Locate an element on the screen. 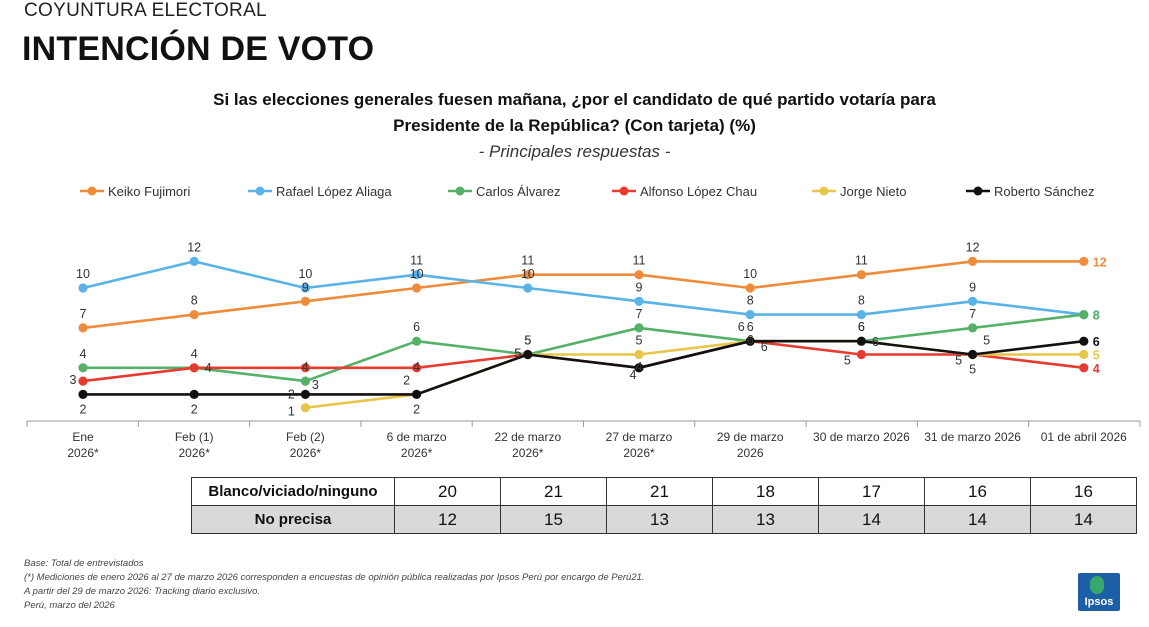  table-row-no-precisa: No precisa 12 15 13 13 14 14 14 is located at coordinates (664, 519).